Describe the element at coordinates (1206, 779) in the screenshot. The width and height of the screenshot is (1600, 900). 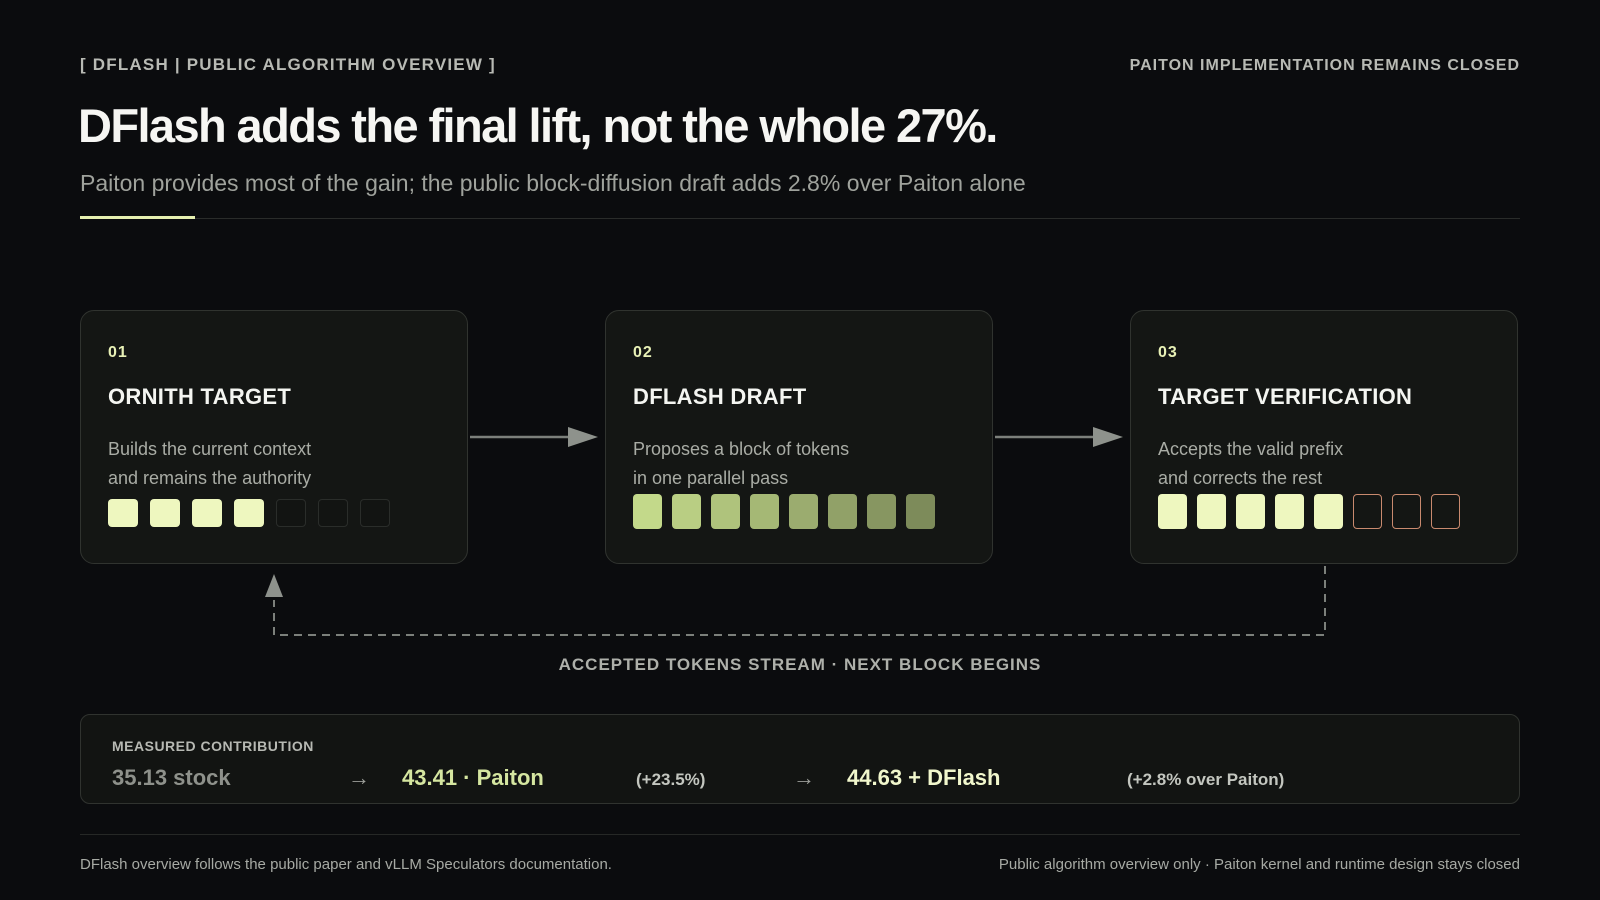
I see `dflash-delta: (+2.8% over Paiton)` at that location.